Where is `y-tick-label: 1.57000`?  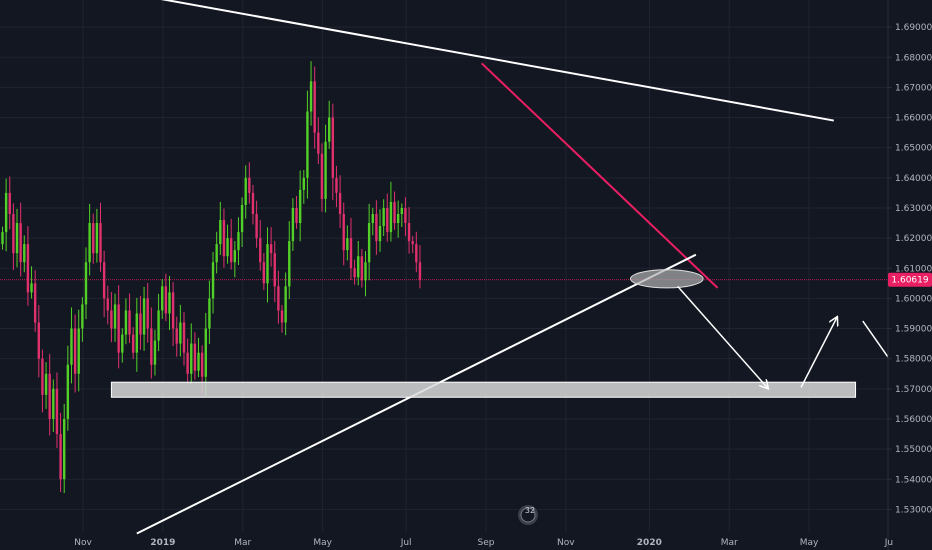 y-tick-label: 1.57000 is located at coordinates (913, 390).